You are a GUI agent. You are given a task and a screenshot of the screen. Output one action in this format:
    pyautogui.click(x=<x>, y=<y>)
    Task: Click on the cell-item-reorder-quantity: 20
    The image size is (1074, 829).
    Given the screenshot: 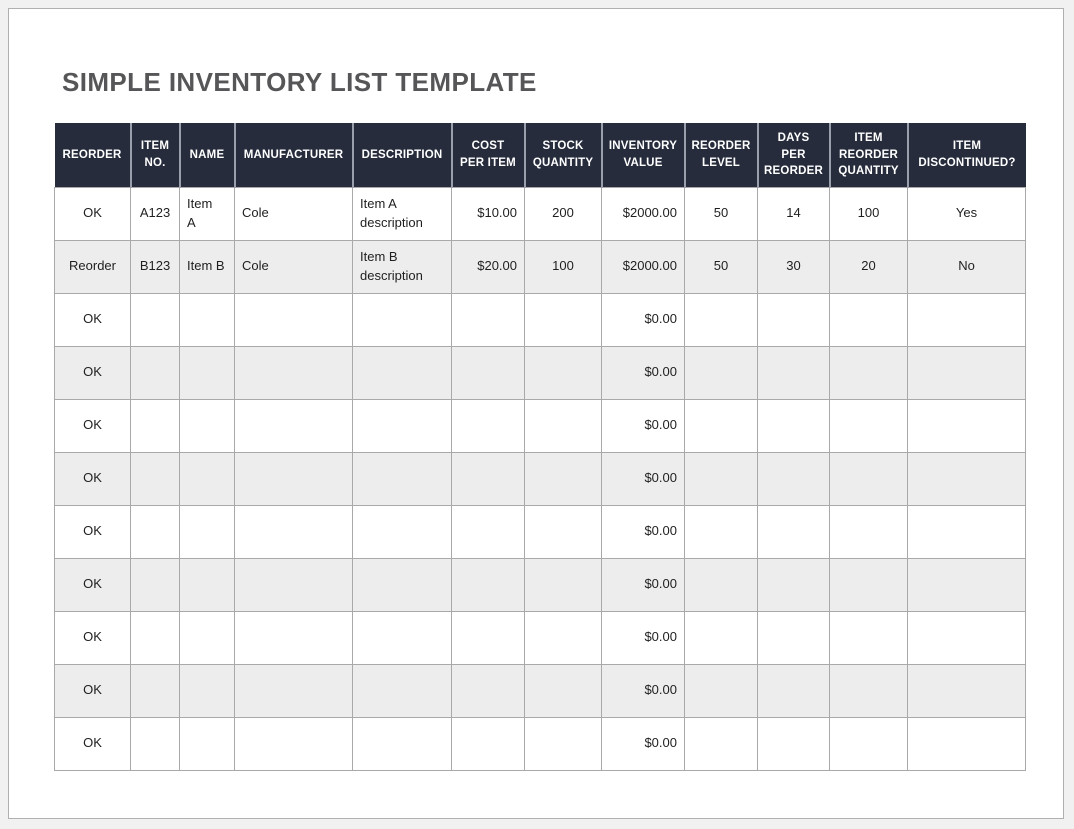 What is the action you would take?
    pyautogui.click(x=868, y=266)
    